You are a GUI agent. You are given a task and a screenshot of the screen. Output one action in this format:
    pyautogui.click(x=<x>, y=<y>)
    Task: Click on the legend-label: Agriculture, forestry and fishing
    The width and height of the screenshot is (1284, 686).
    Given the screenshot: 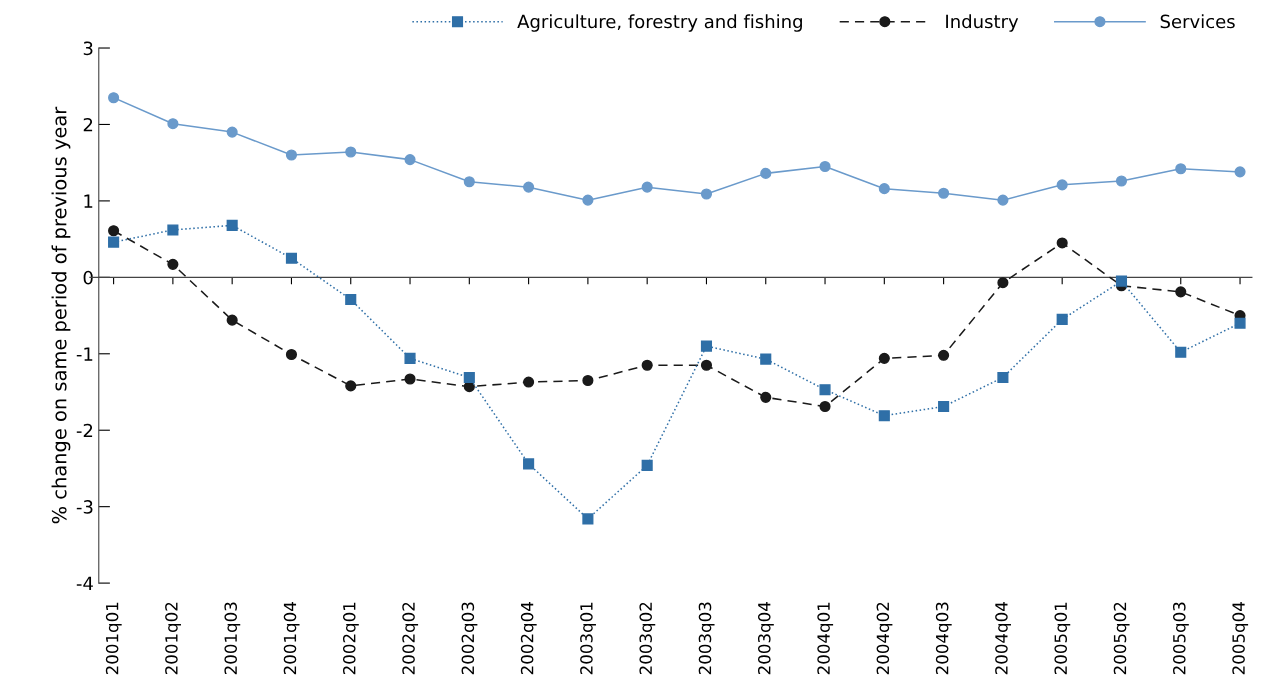 What is the action you would take?
    pyautogui.click(x=659, y=23)
    